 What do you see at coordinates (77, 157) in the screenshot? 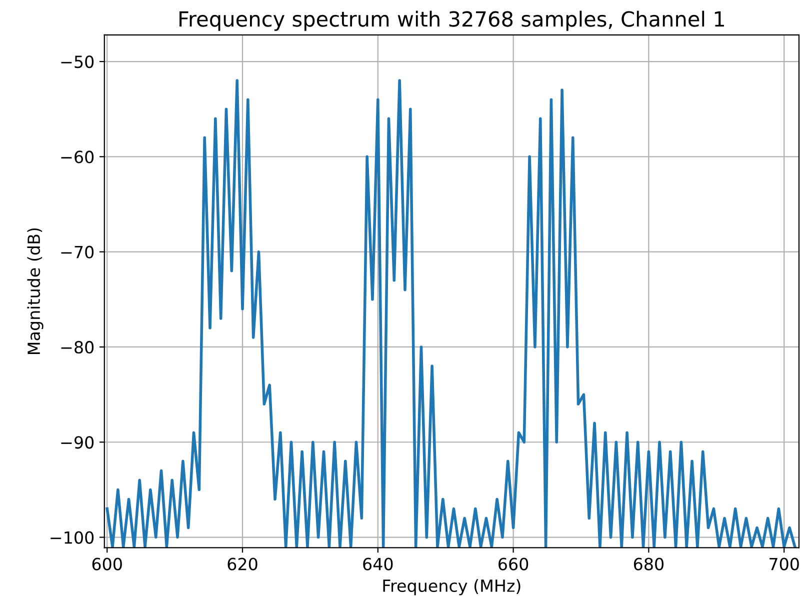
I see `y-tick-label: −60` at bounding box center [77, 157].